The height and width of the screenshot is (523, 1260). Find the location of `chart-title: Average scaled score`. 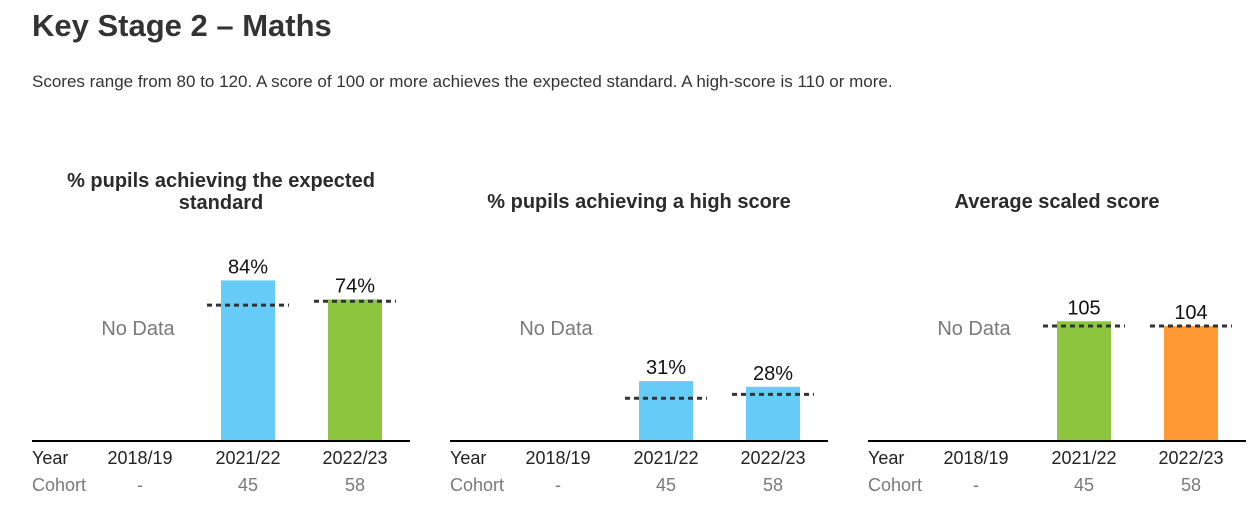

chart-title: Average scaled score is located at coordinates (1057, 202).